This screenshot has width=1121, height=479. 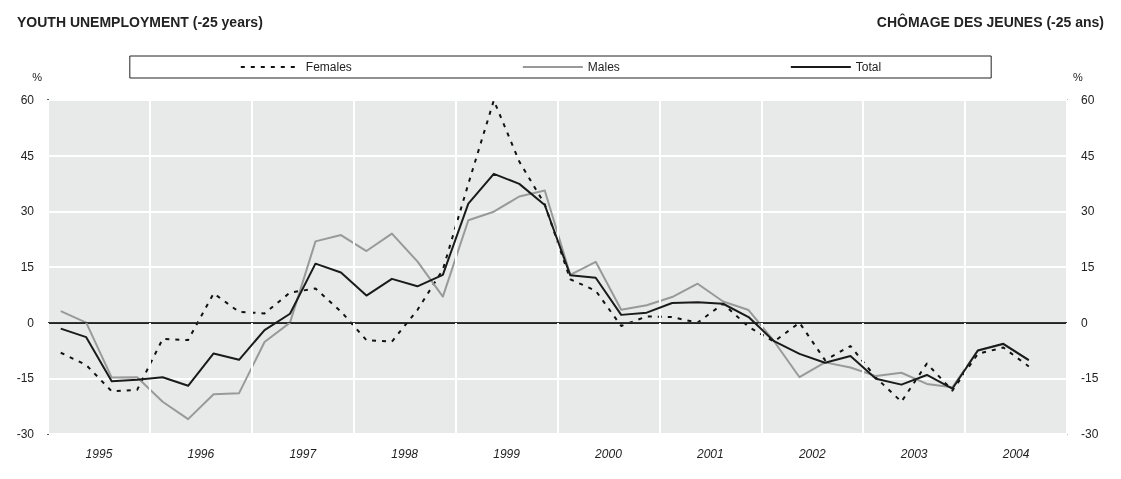 What do you see at coordinates (603, 67) in the screenshot?
I see `legend-label: Males` at bounding box center [603, 67].